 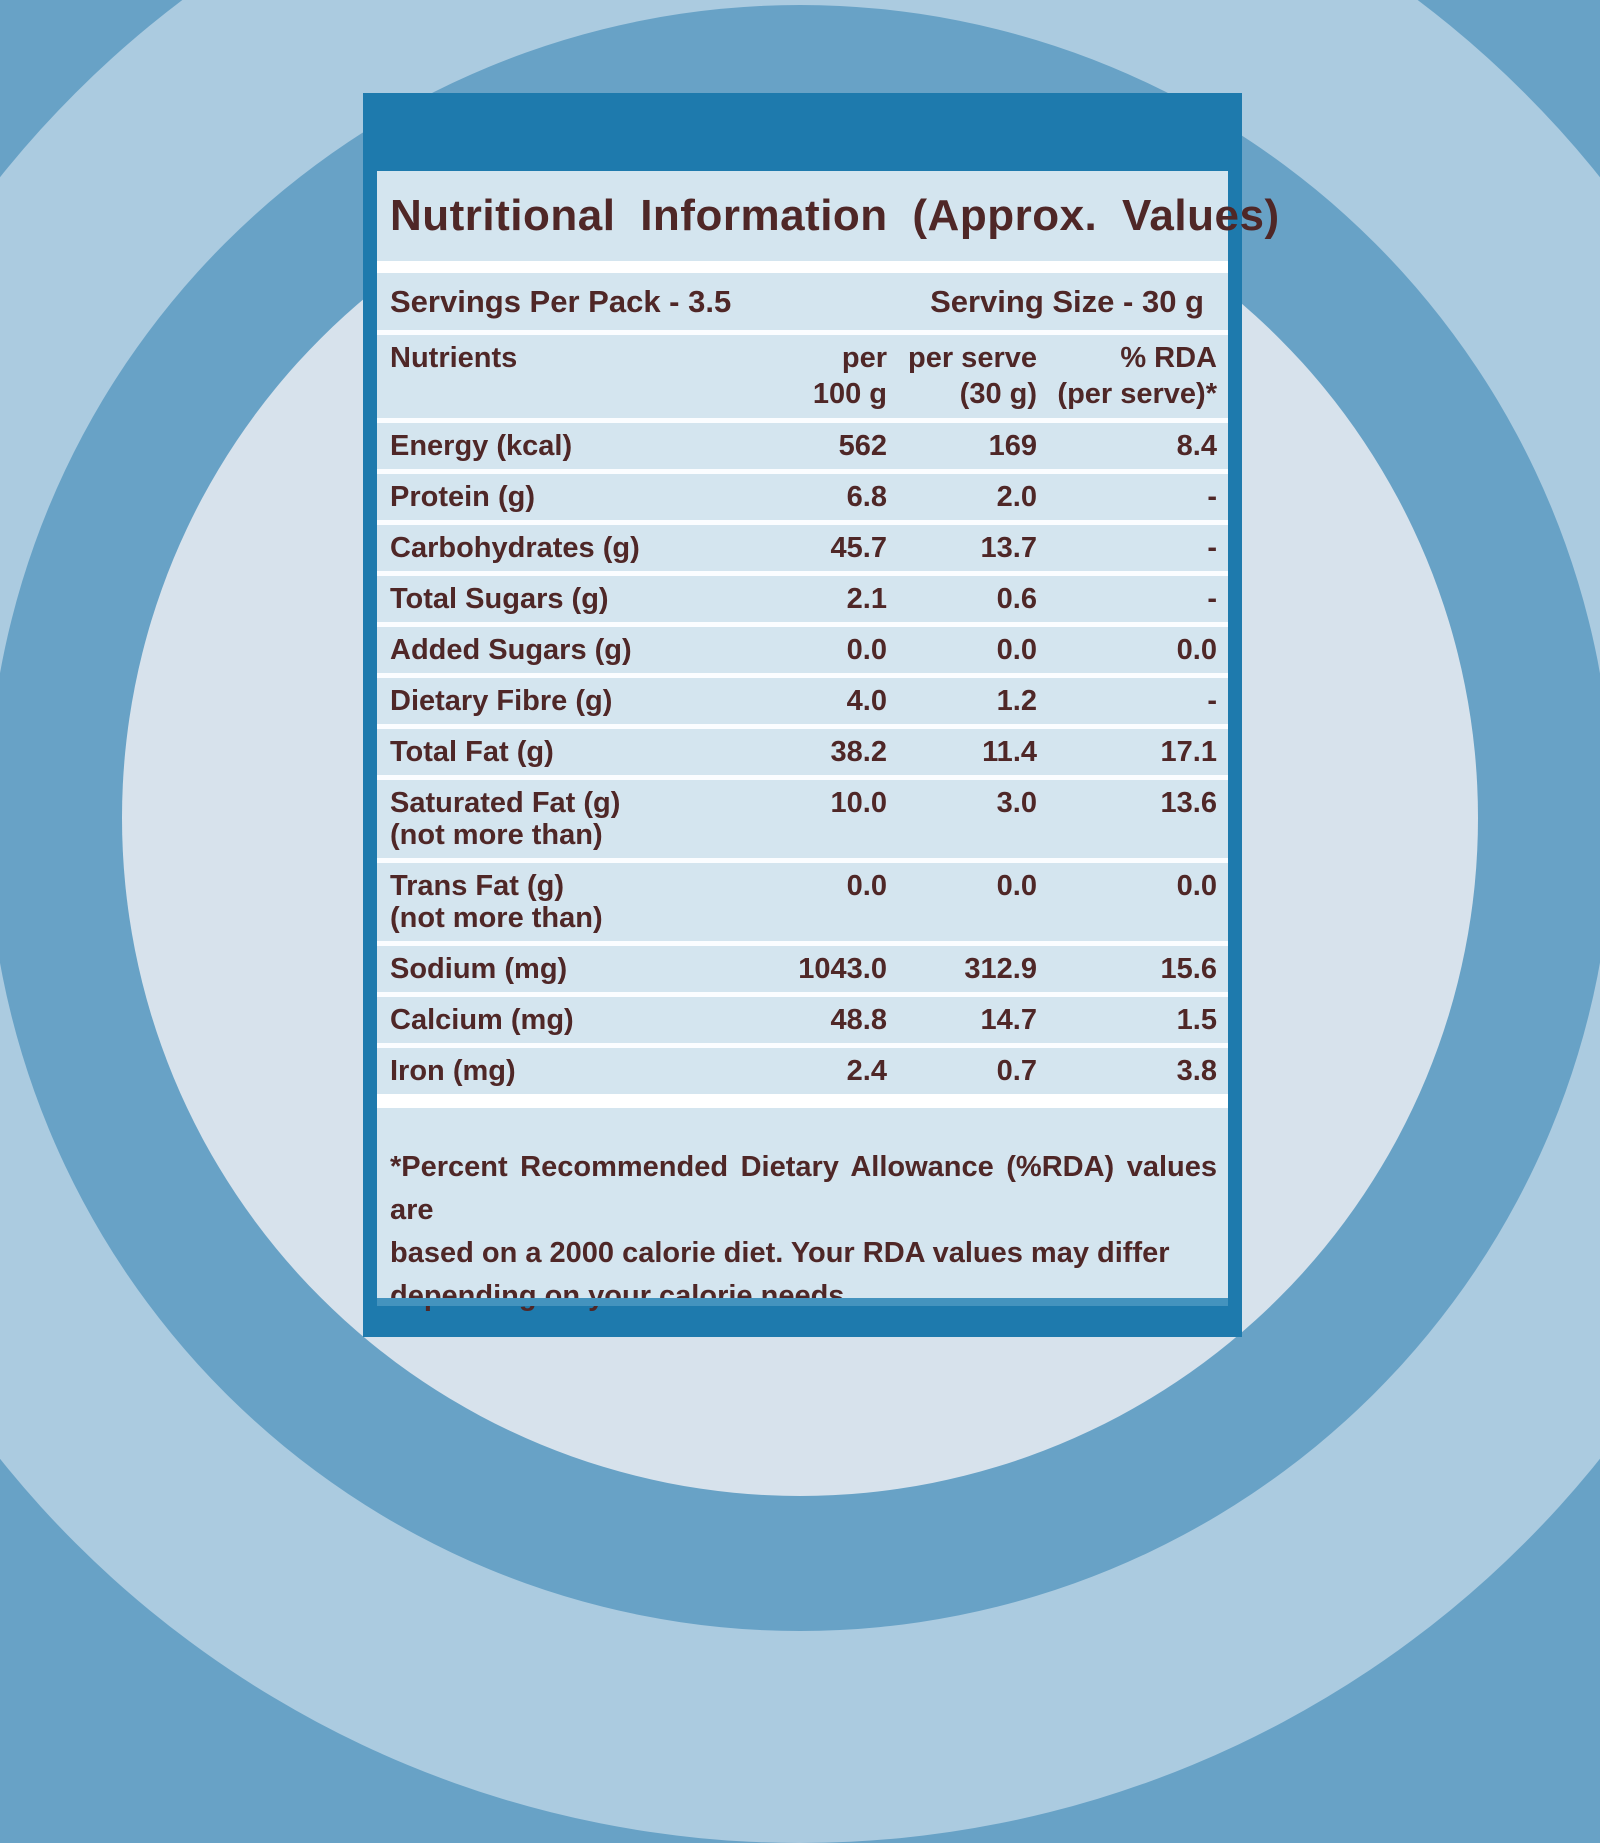 I want to click on nutrient-label: Total Fat (g), so click(x=472, y=752).